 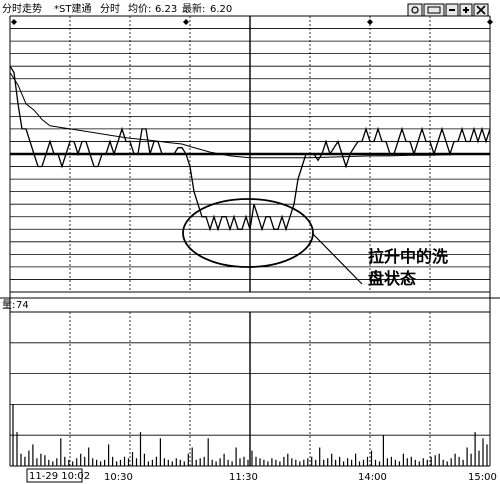 I want to click on date-box, so click(x=54, y=475).